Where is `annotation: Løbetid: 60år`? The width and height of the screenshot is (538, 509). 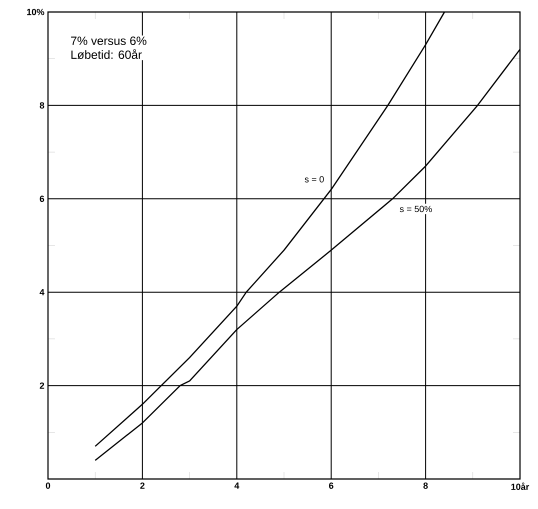 annotation: Løbetid: 60år is located at coordinates (106, 54).